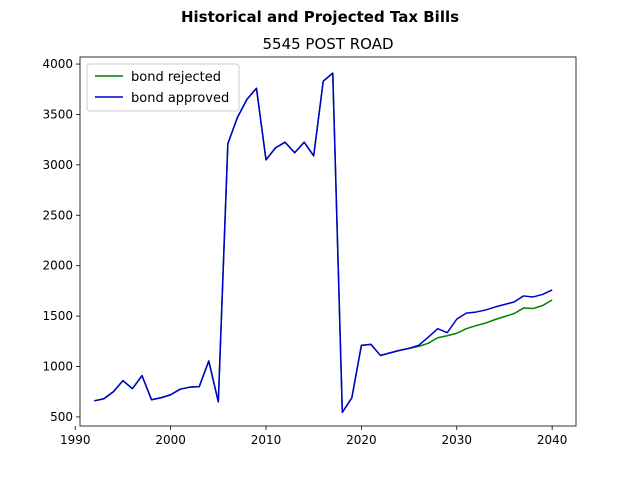 The height and width of the screenshot is (480, 640). Describe the element at coordinates (176, 77) in the screenshot. I see `legend-label-1: bond rejected` at that location.